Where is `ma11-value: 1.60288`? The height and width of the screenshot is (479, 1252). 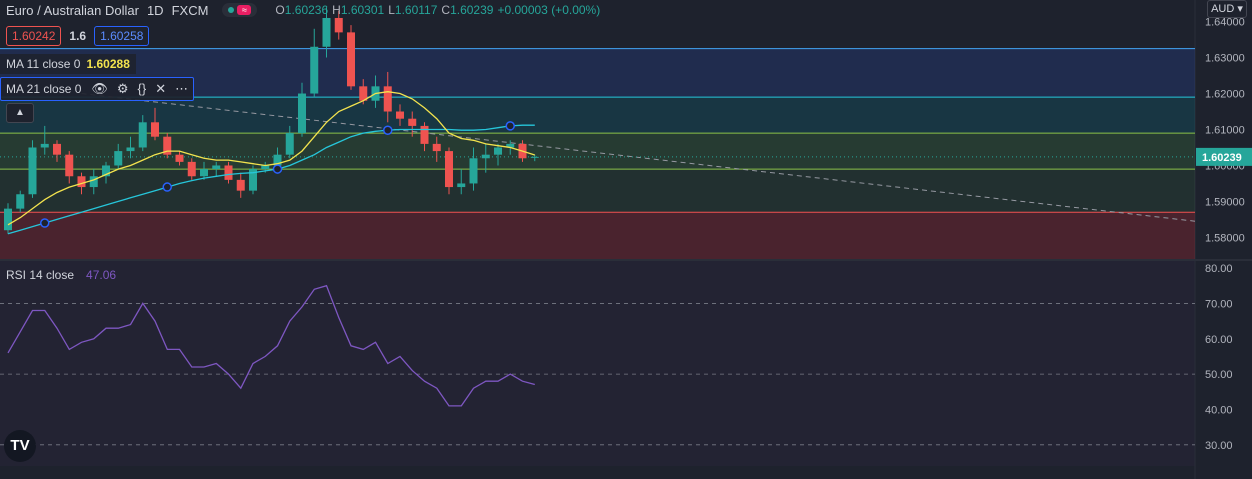
ma11-value: 1.60288 is located at coordinates (108, 64).